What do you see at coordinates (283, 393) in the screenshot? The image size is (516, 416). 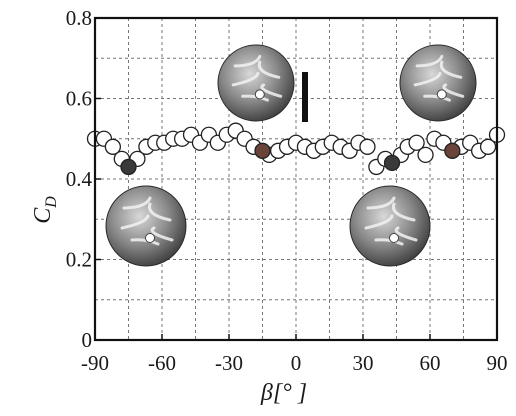 I see `x-axis-label: β[° ]` at bounding box center [283, 393].